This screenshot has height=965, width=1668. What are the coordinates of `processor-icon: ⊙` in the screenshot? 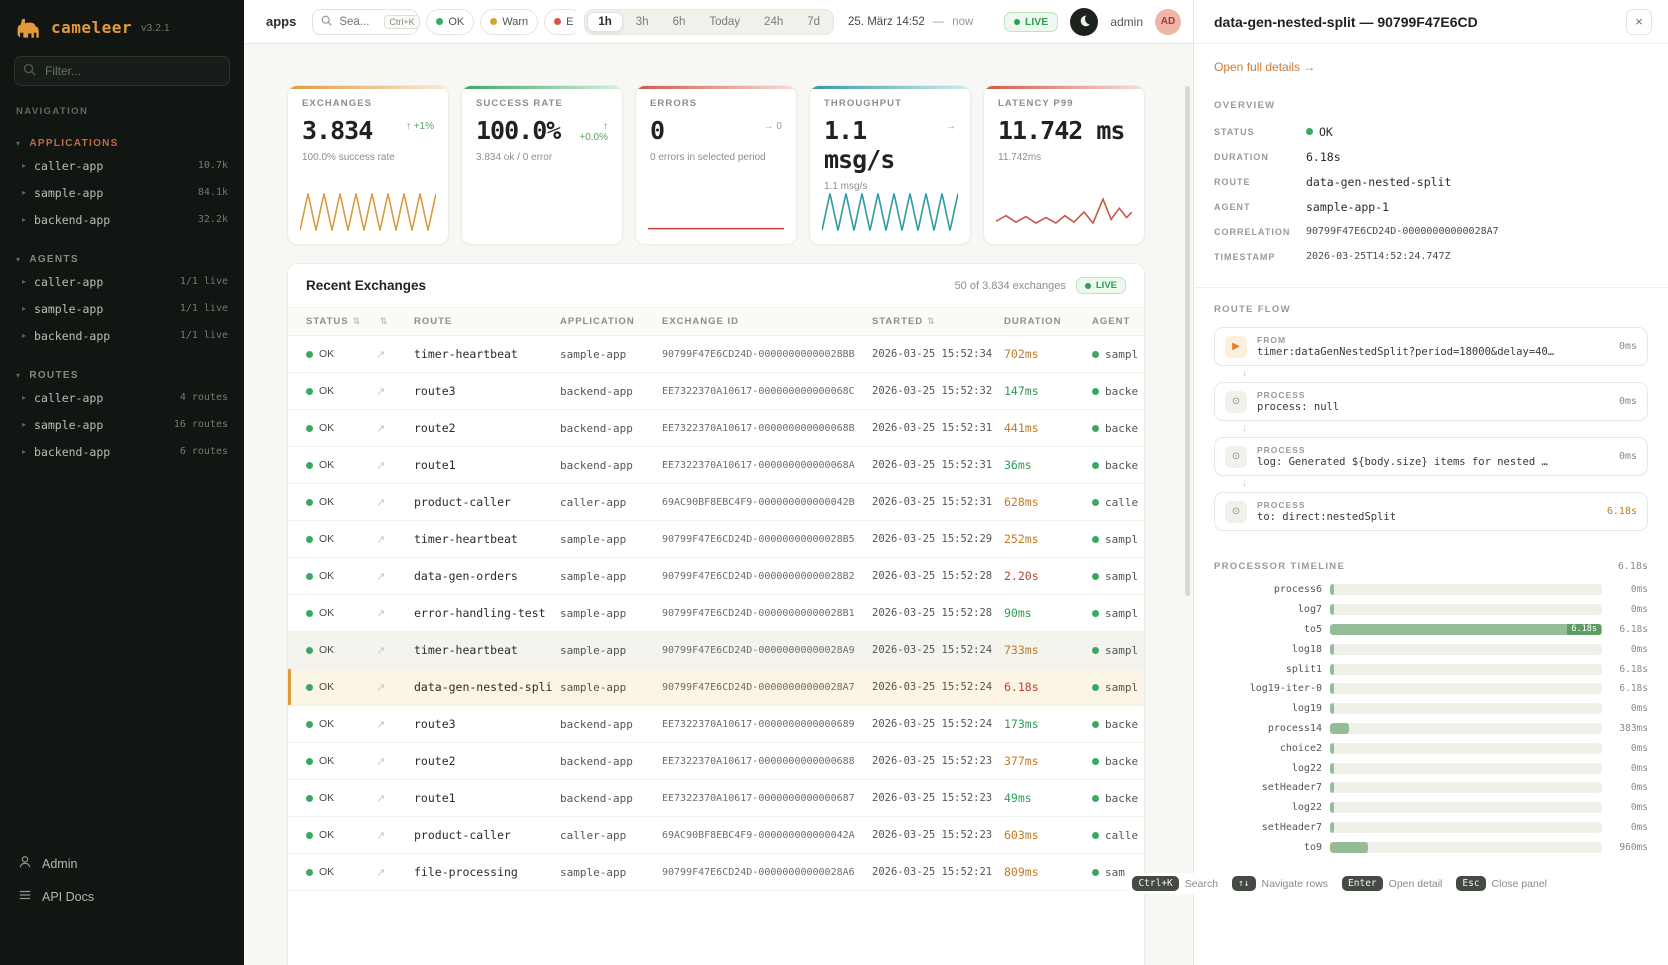 It's located at (1236, 401).